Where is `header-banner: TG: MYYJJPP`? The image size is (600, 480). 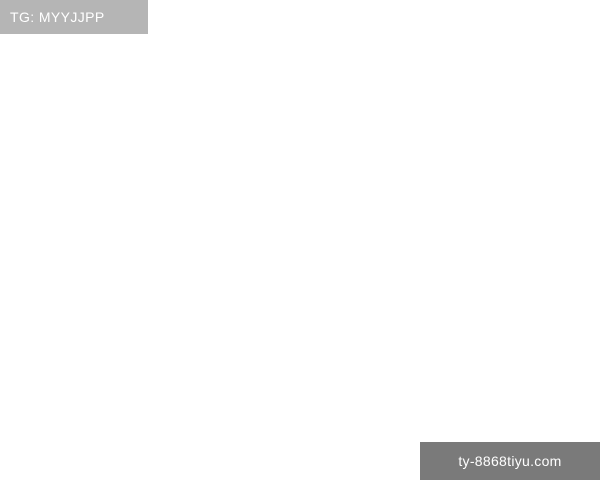
header-banner: TG: MYYJJPP is located at coordinates (74, 17).